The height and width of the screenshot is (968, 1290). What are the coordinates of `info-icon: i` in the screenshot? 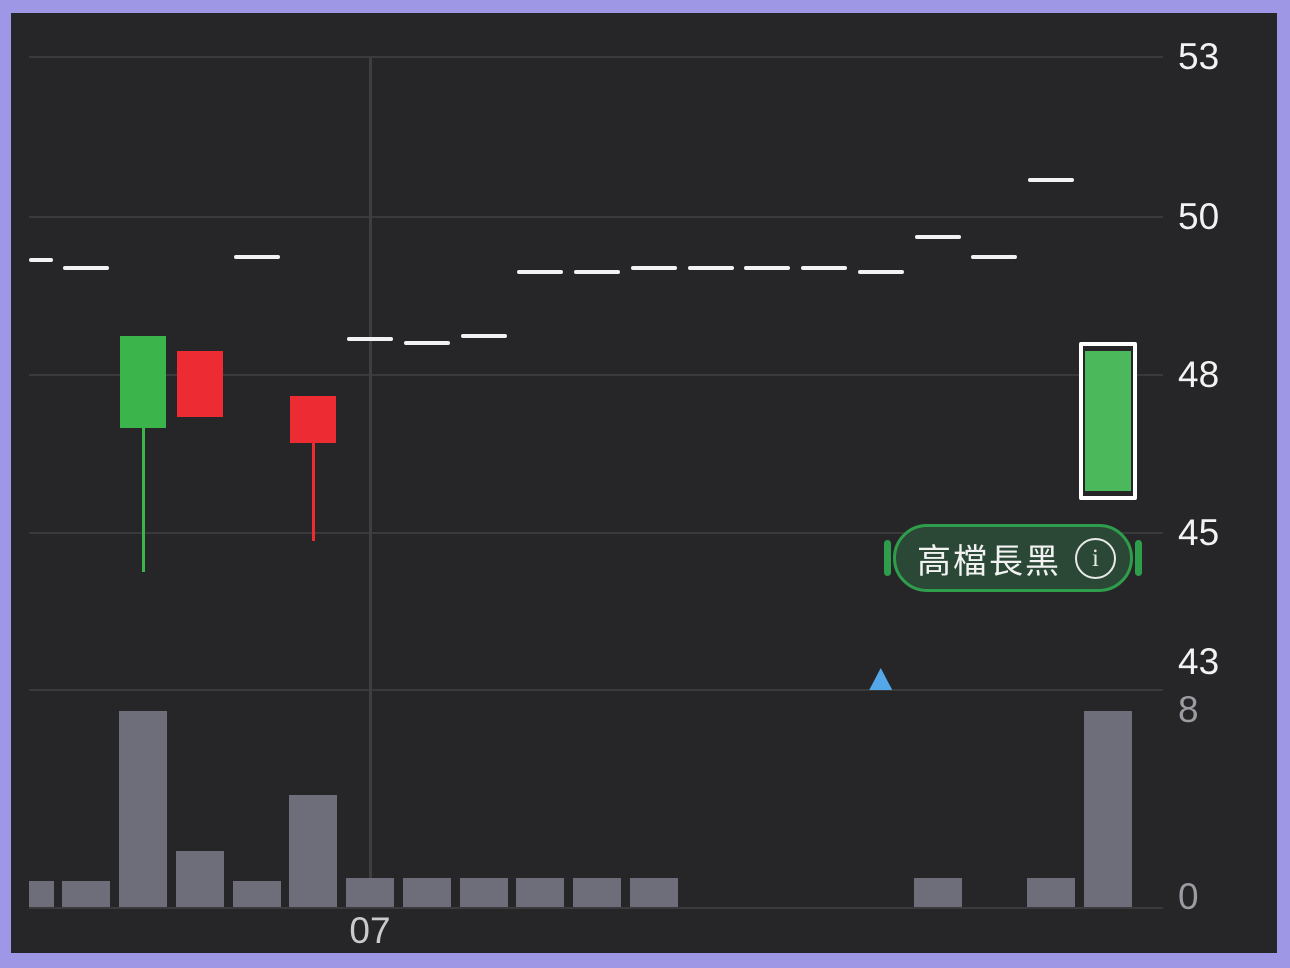 It's located at (1095, 558).